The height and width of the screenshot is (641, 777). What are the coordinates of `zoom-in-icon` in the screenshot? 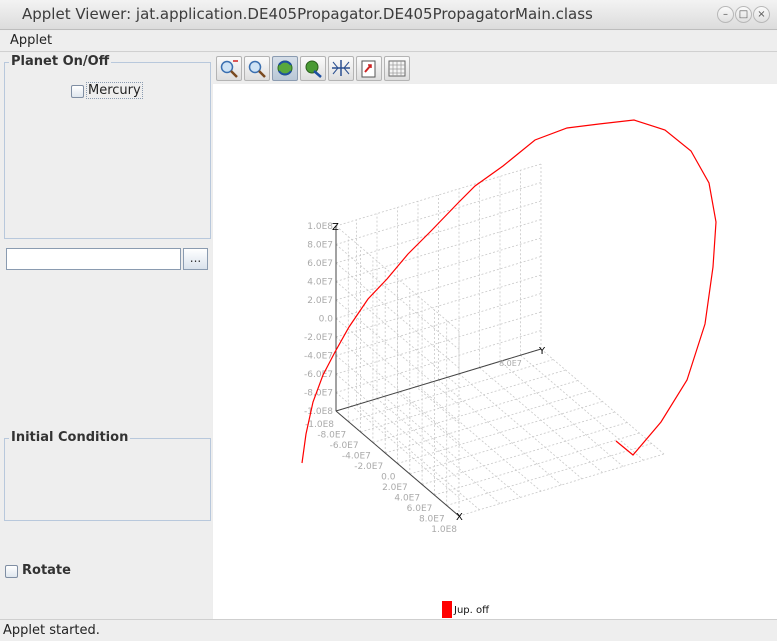 It's located at (229, 68).